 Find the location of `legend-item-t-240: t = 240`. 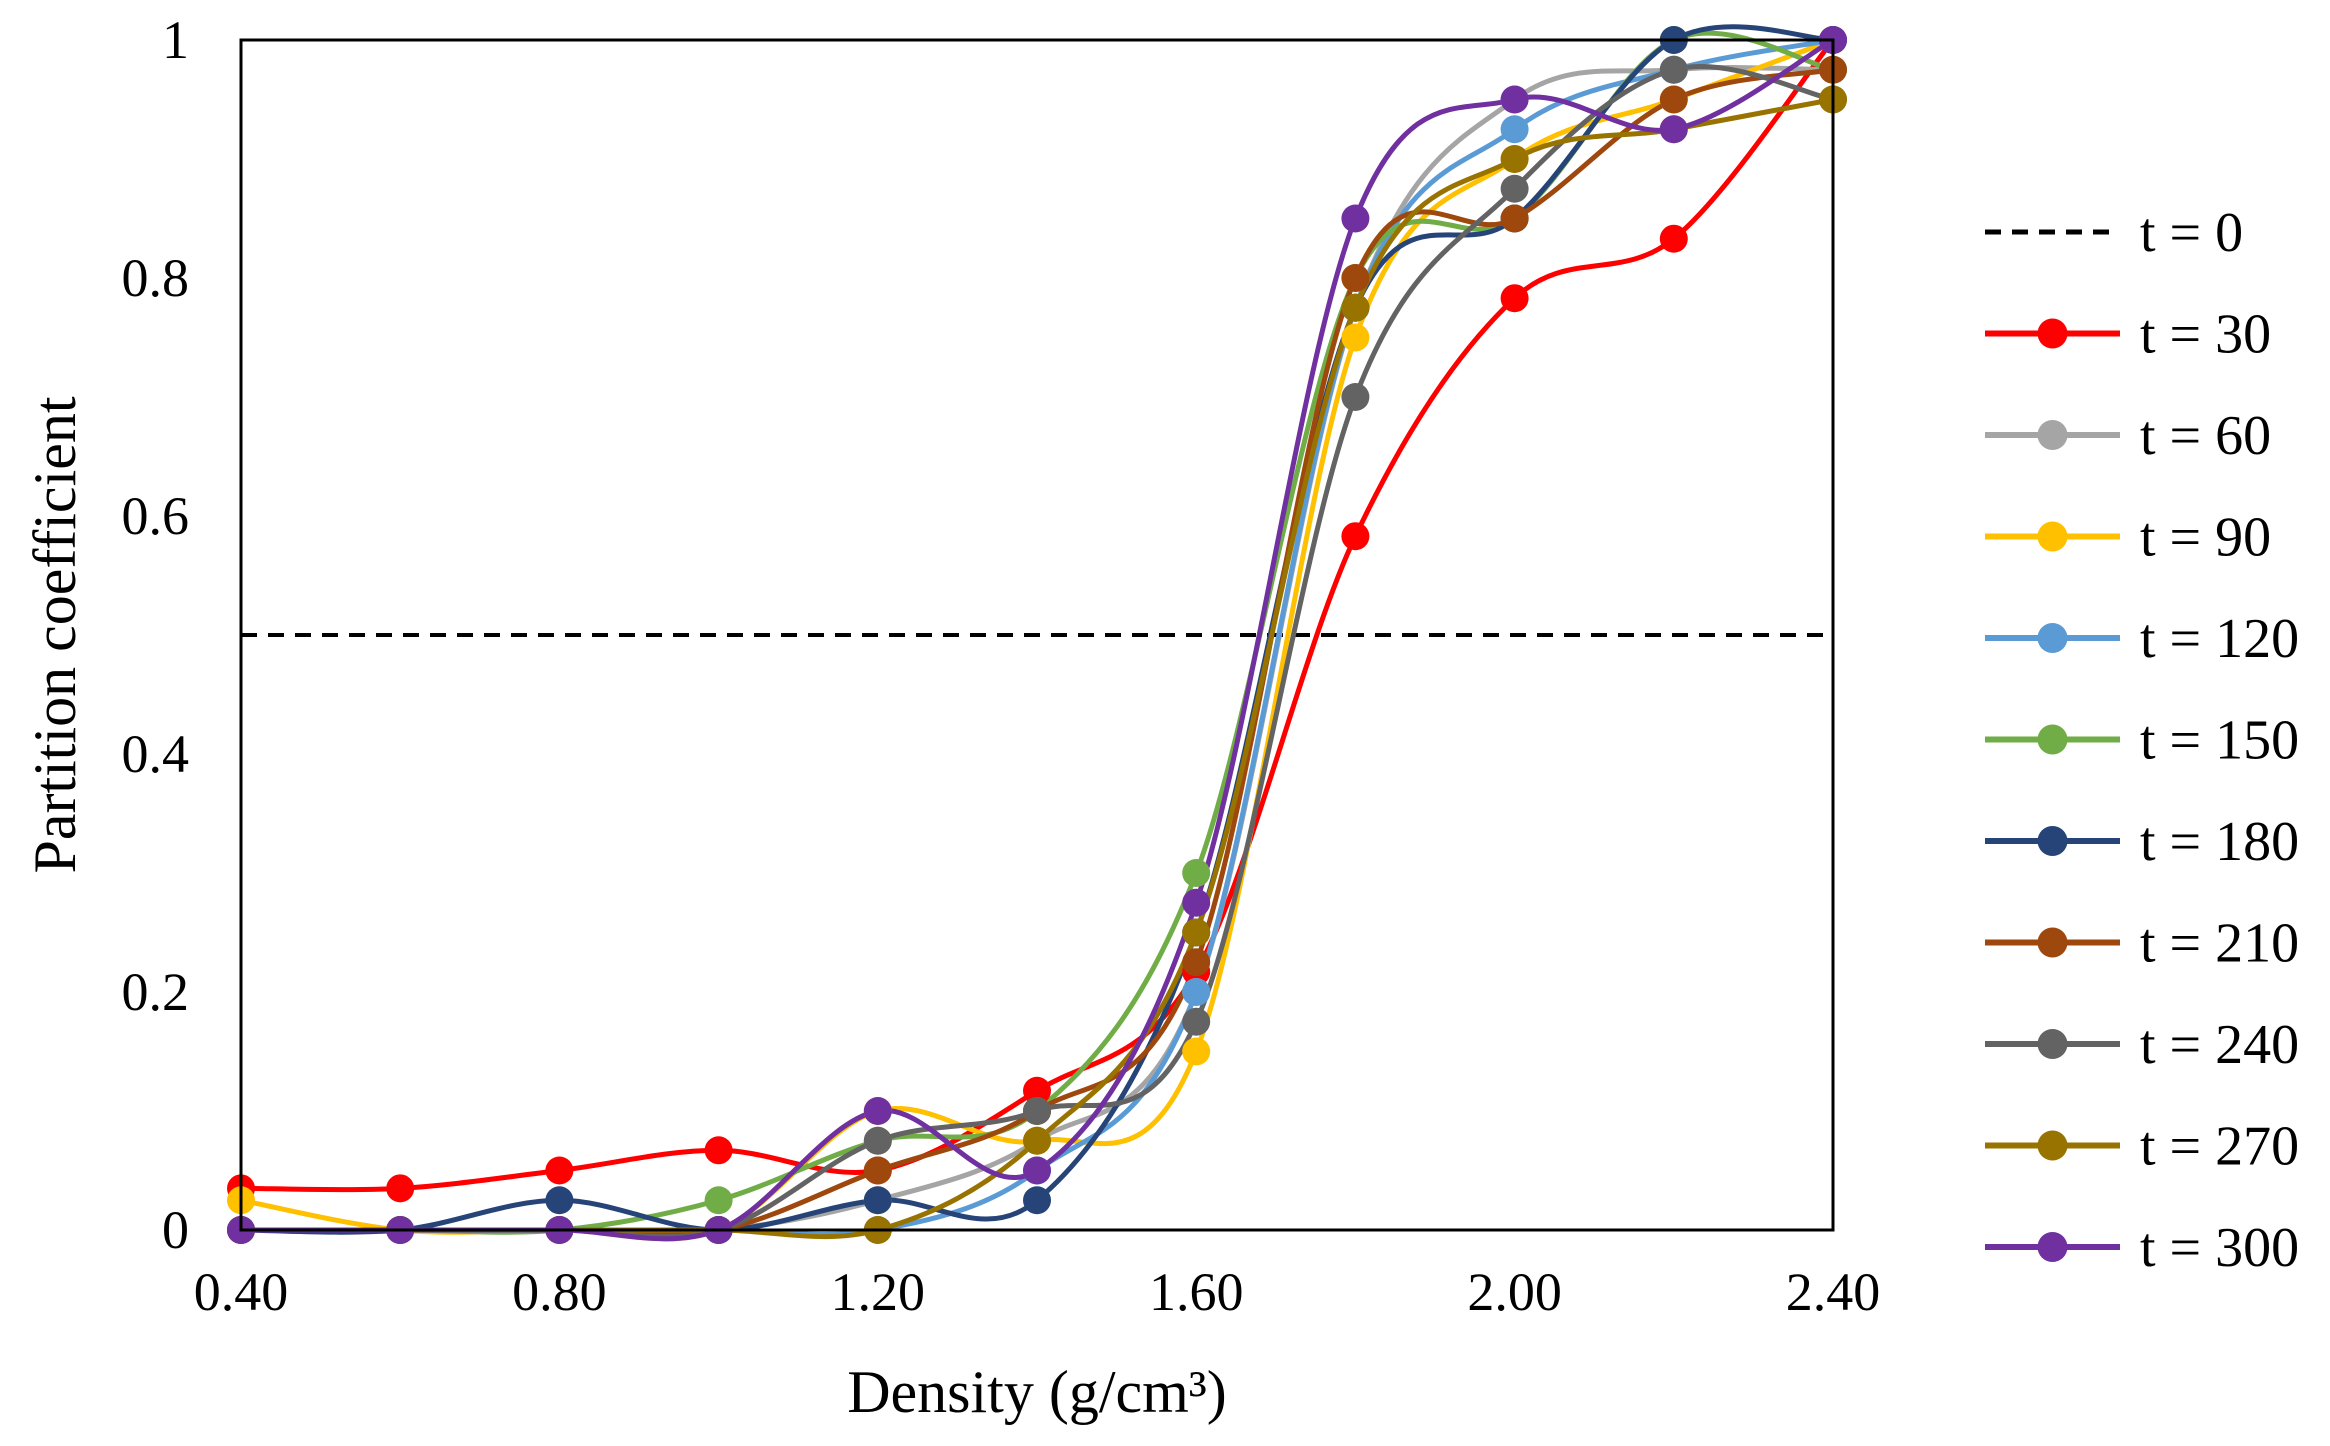

legend-item-t-240: t = 240 is located at coordinates (2142, 1045).